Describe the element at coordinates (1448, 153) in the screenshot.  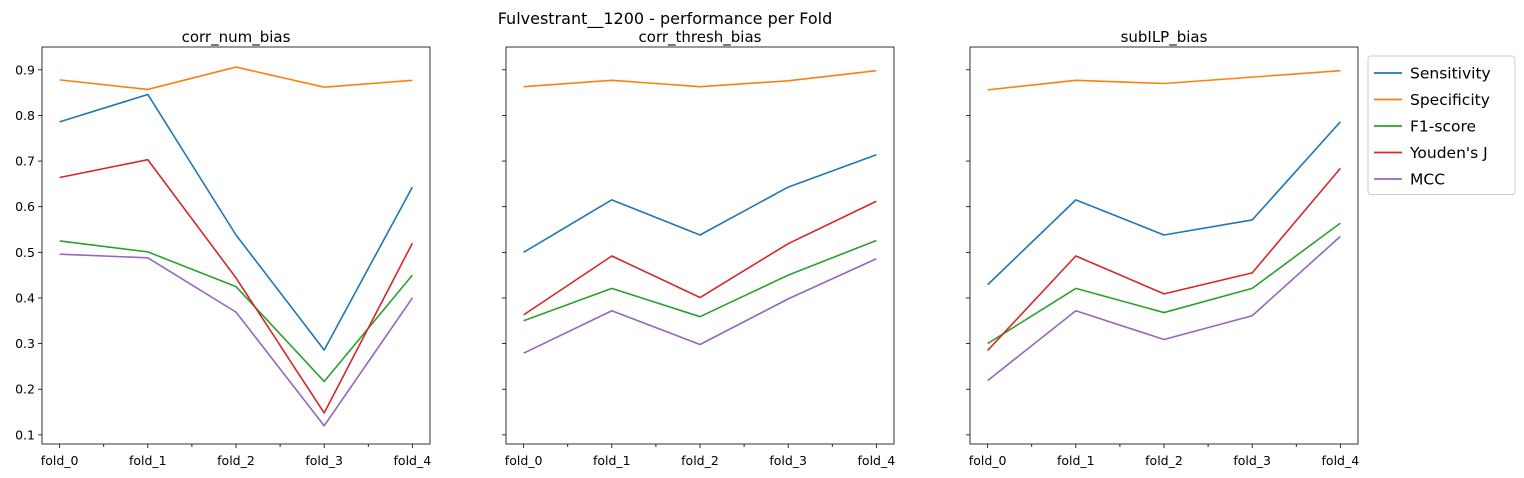
I see `legend-label: Youden's J` at that location.